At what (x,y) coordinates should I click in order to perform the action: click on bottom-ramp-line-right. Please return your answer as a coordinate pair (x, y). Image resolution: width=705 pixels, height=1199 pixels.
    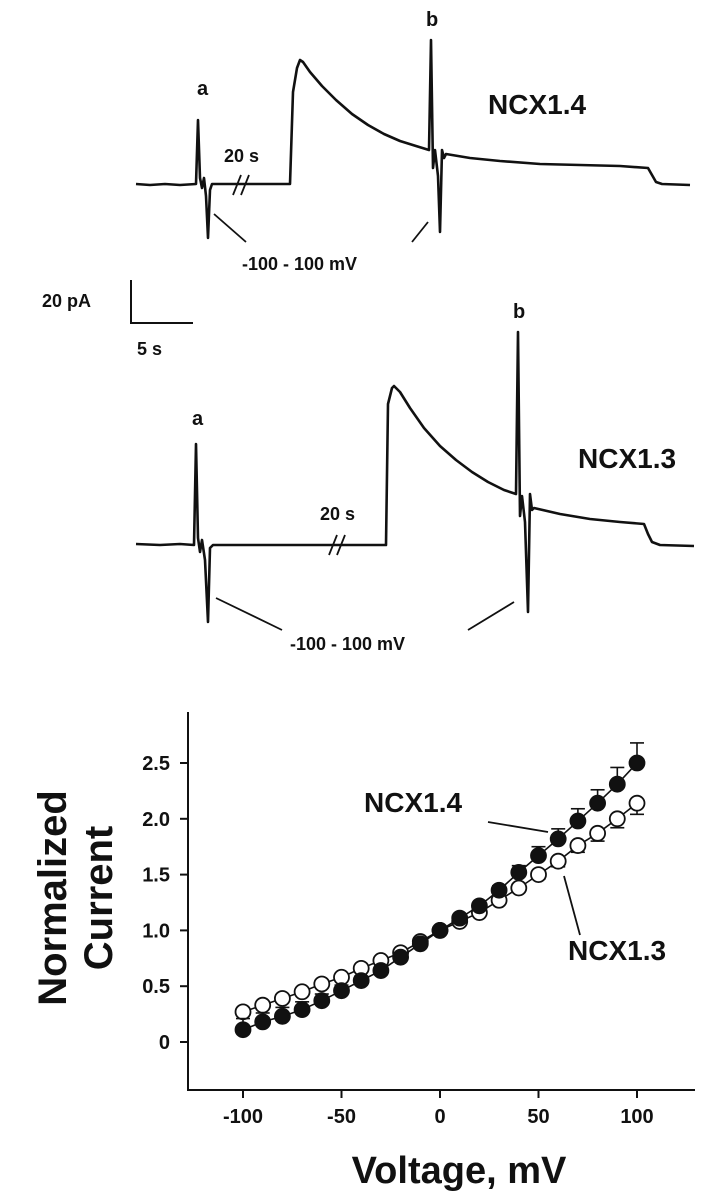
    Looking at the image, I should click on (491, 616).